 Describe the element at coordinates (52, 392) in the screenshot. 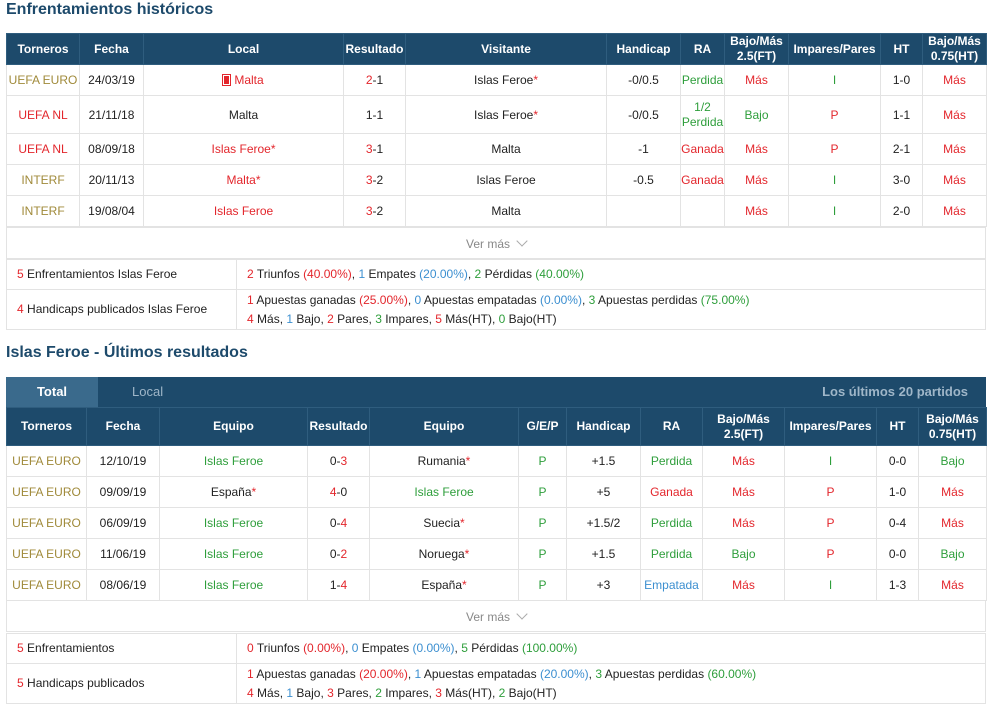

I see `tab-total: Total` at that location.